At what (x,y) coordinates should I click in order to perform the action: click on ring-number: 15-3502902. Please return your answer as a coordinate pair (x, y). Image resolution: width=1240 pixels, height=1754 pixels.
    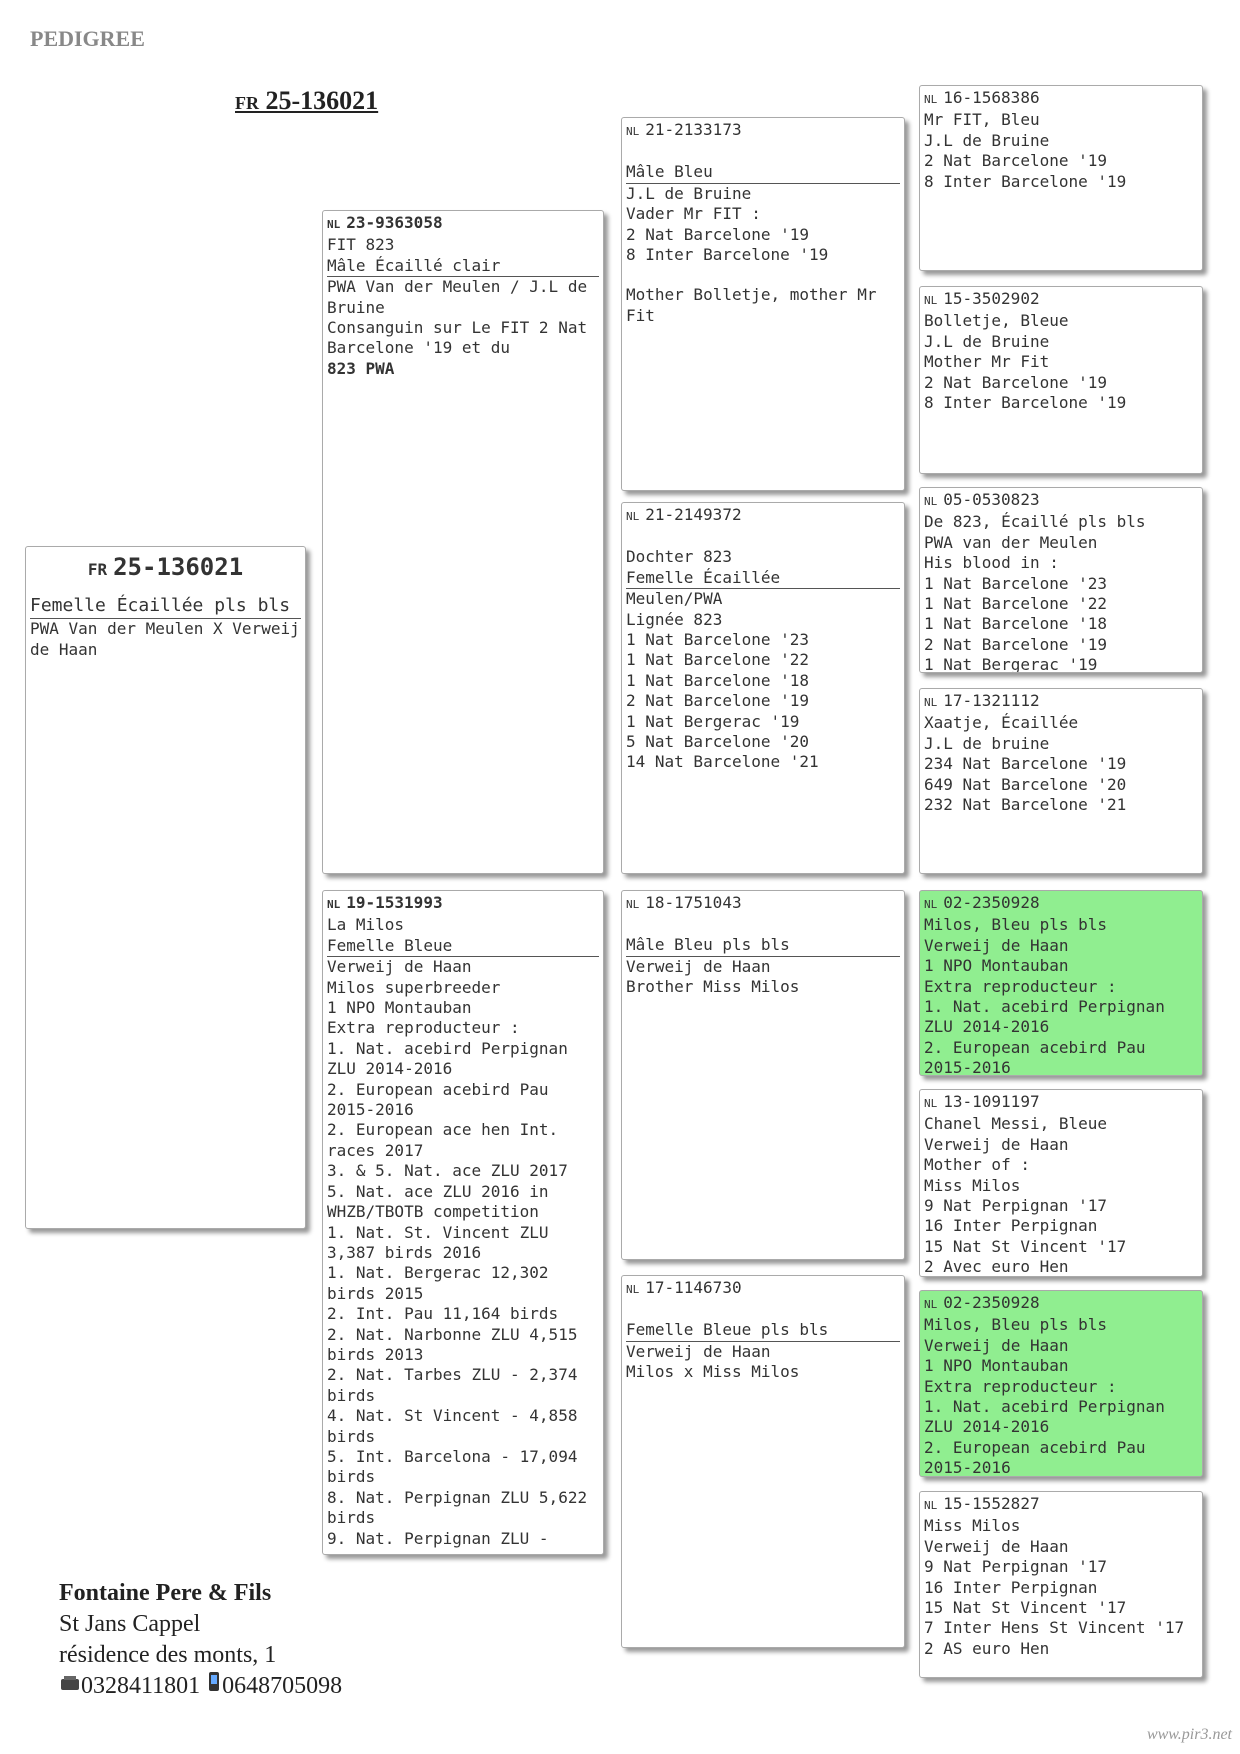
    Looking at the image, I should click on (991, 298).